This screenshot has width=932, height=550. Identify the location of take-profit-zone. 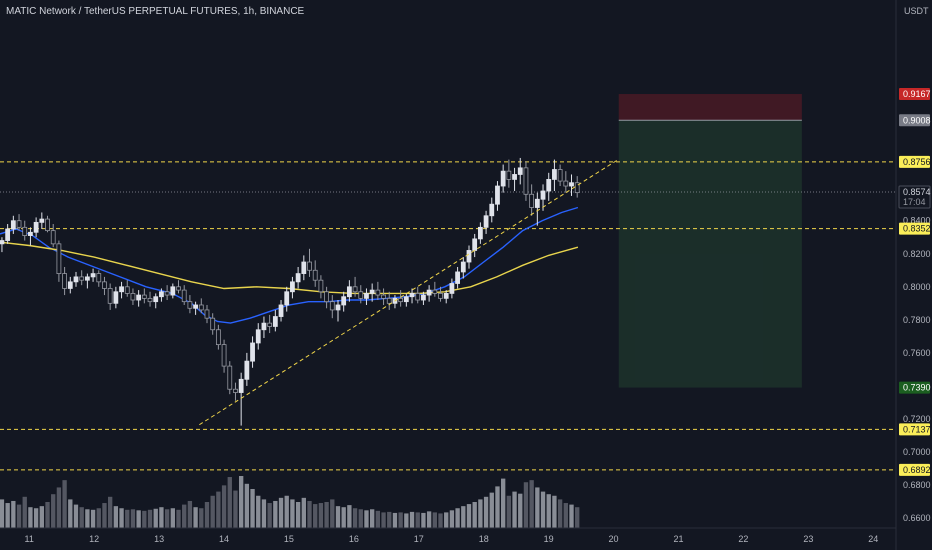
(710, 254).